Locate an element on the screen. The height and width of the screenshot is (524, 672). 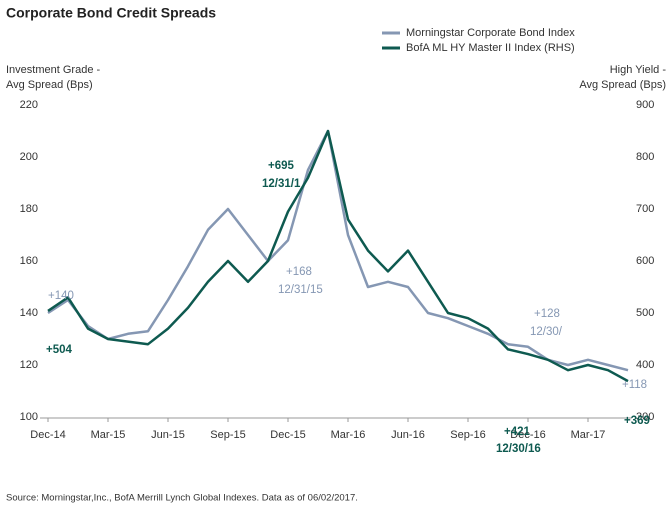
x-tick-label: Dec-14 is located at coordinates (47, 435).